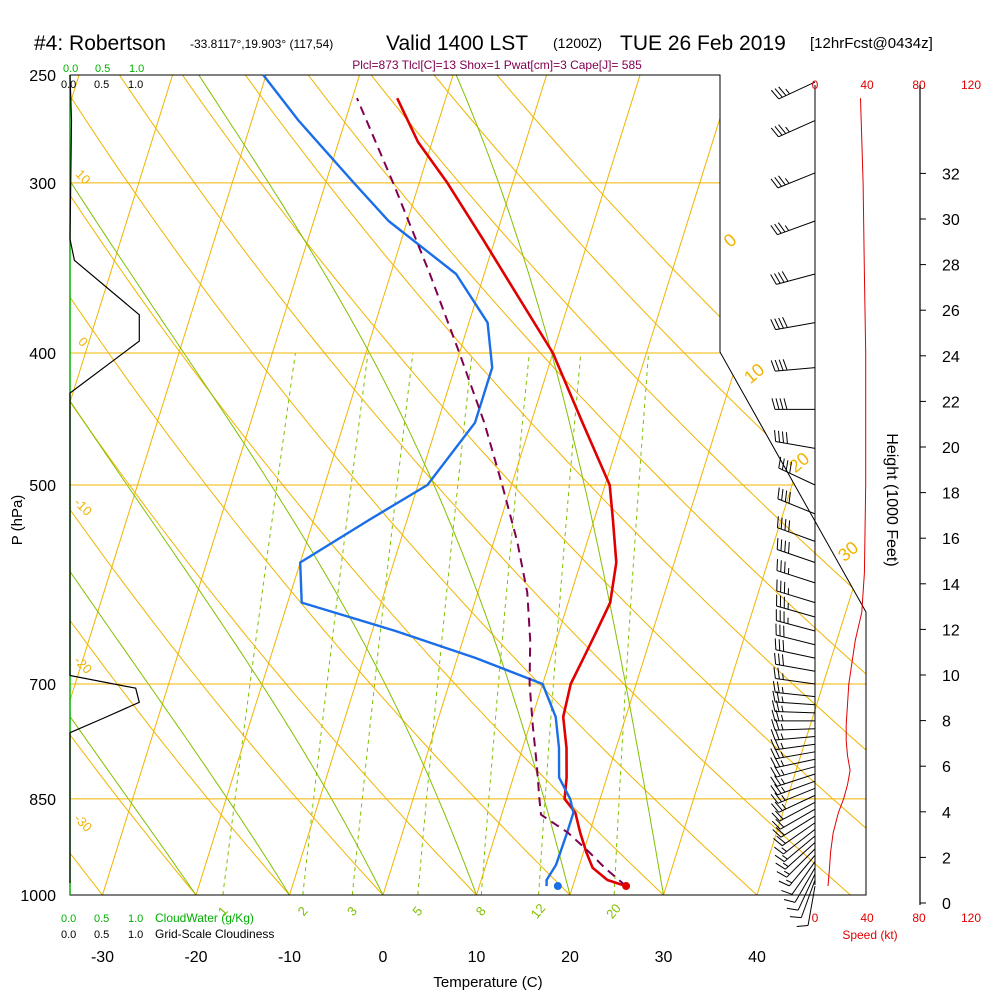 The width and height of the screenshot is (1000, 1000). Describe the element at coordinates (869, 935) in the screenshot. I see `speed-axis-label: Speed (kt)` at that location.